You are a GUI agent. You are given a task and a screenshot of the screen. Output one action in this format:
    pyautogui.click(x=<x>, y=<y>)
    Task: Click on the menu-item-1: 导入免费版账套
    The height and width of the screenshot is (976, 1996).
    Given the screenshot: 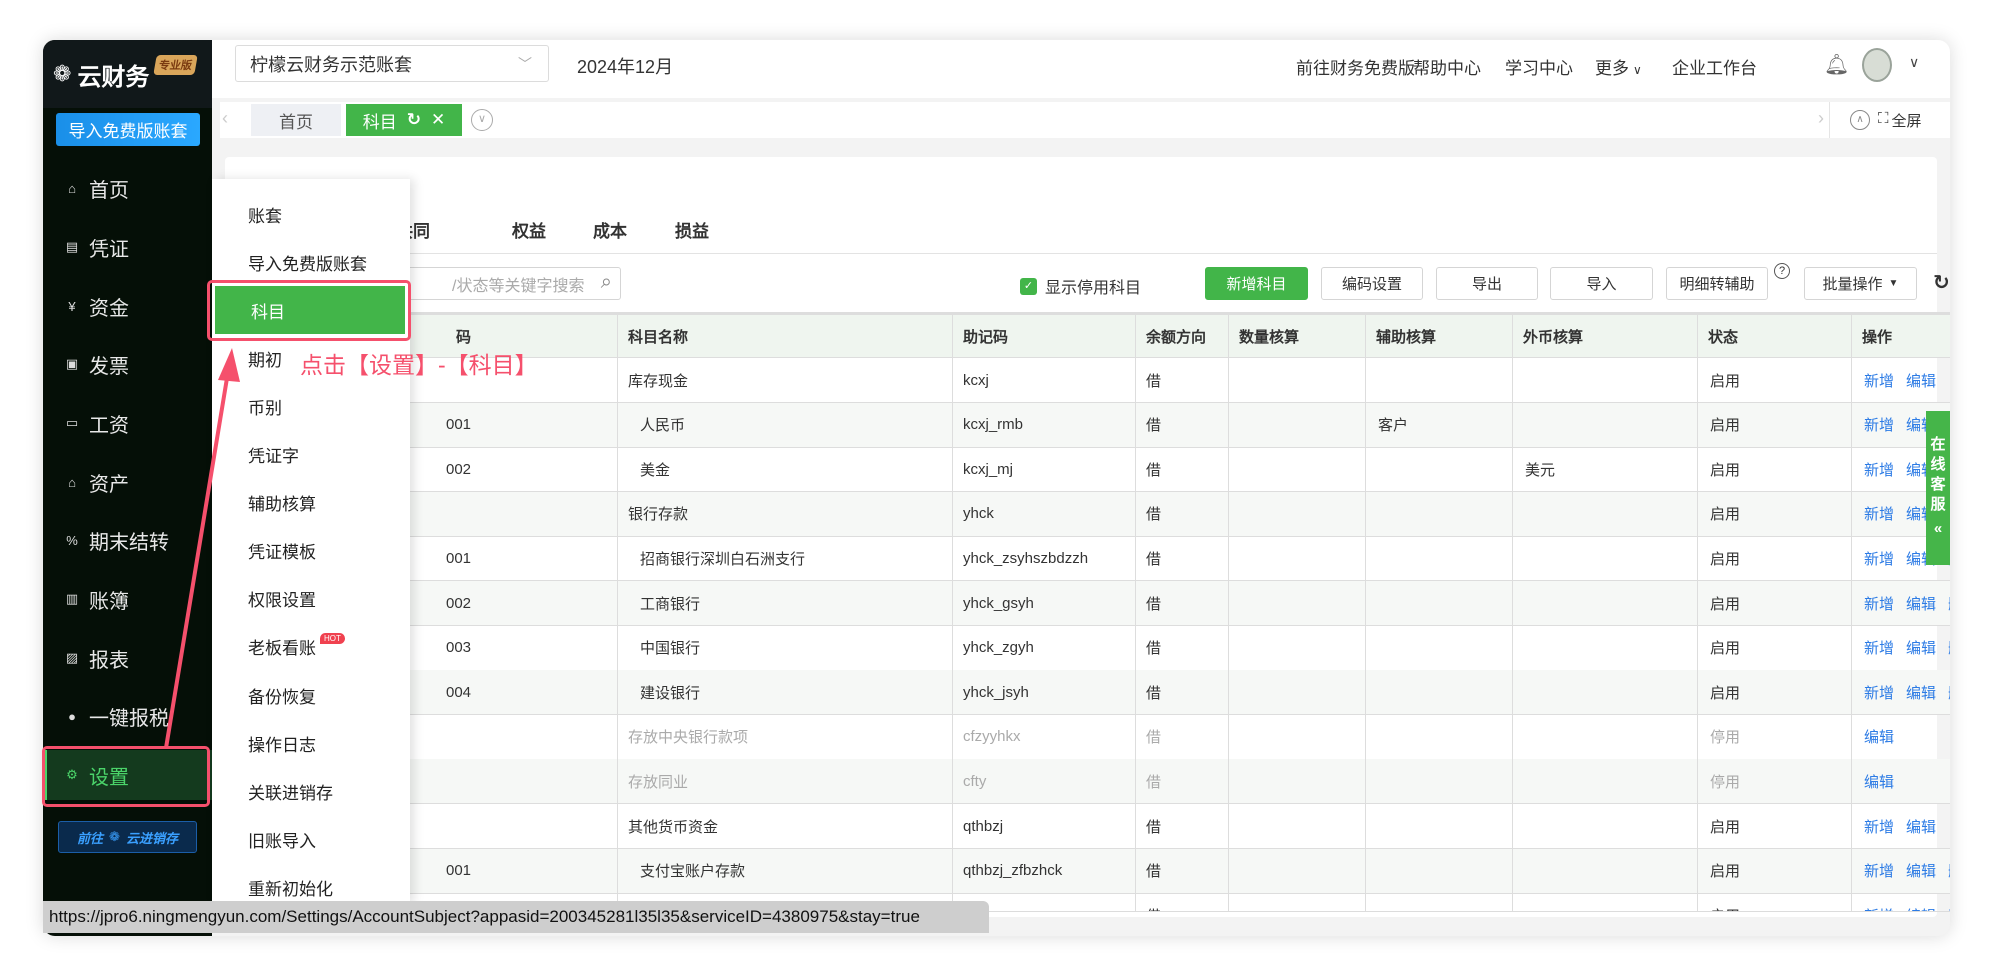 What is the action you would take?
    pyautogui.click(x=307, y=264)
    